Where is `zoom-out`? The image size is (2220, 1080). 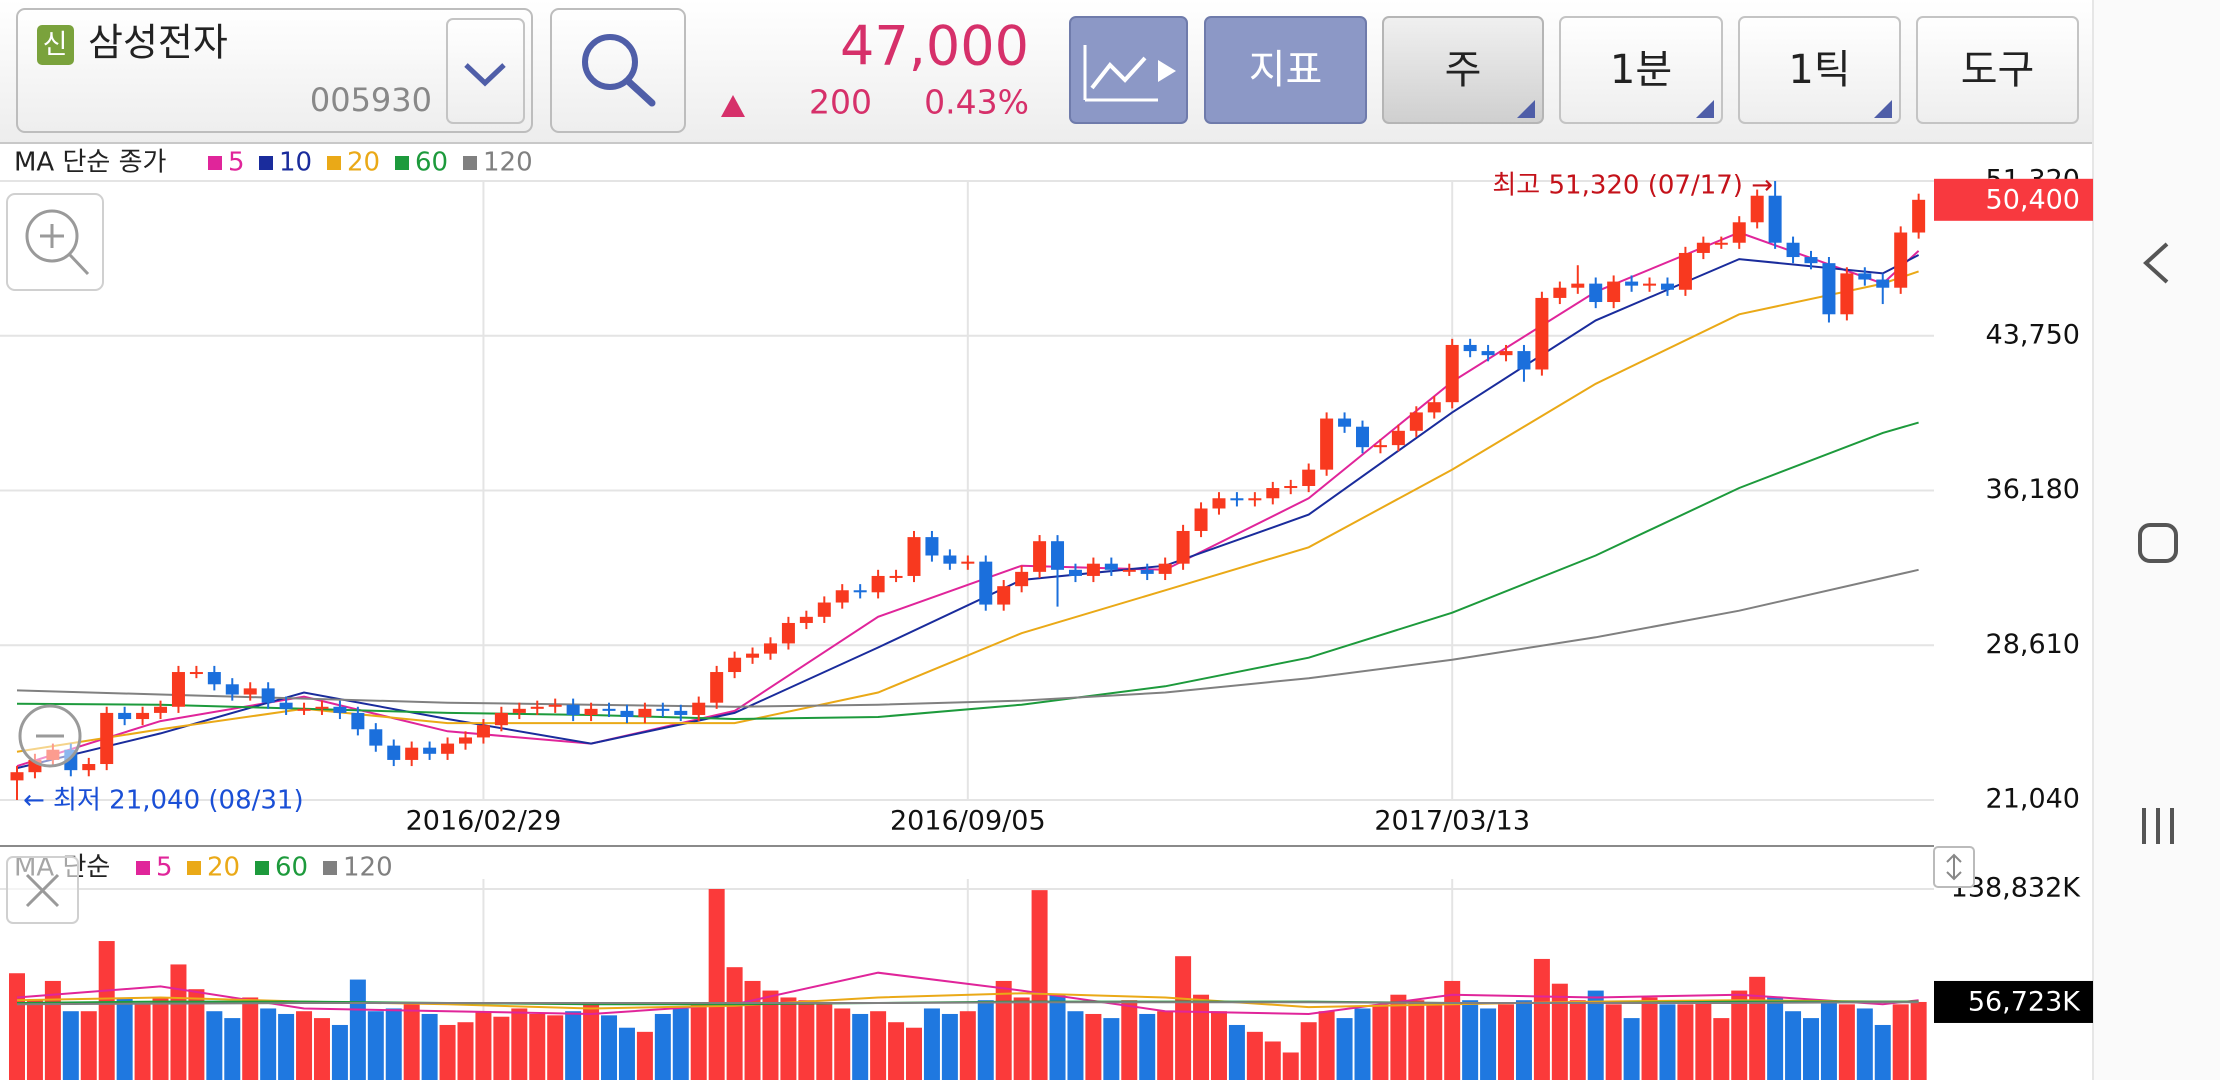 zoom-out is located at coordinates (50, 736).